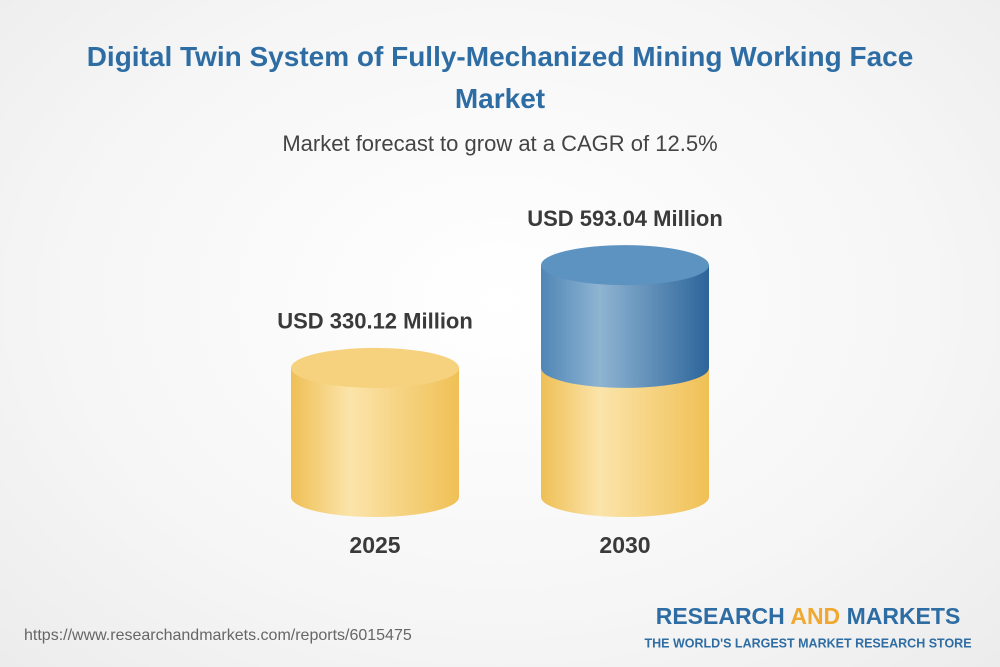 The height and width of the screenshot is (667, 1000). What do you see at coordinates (375, 321) in the screenshot?
I see `value-label: USD 330.12 Million` at bounding box center [375, 321].